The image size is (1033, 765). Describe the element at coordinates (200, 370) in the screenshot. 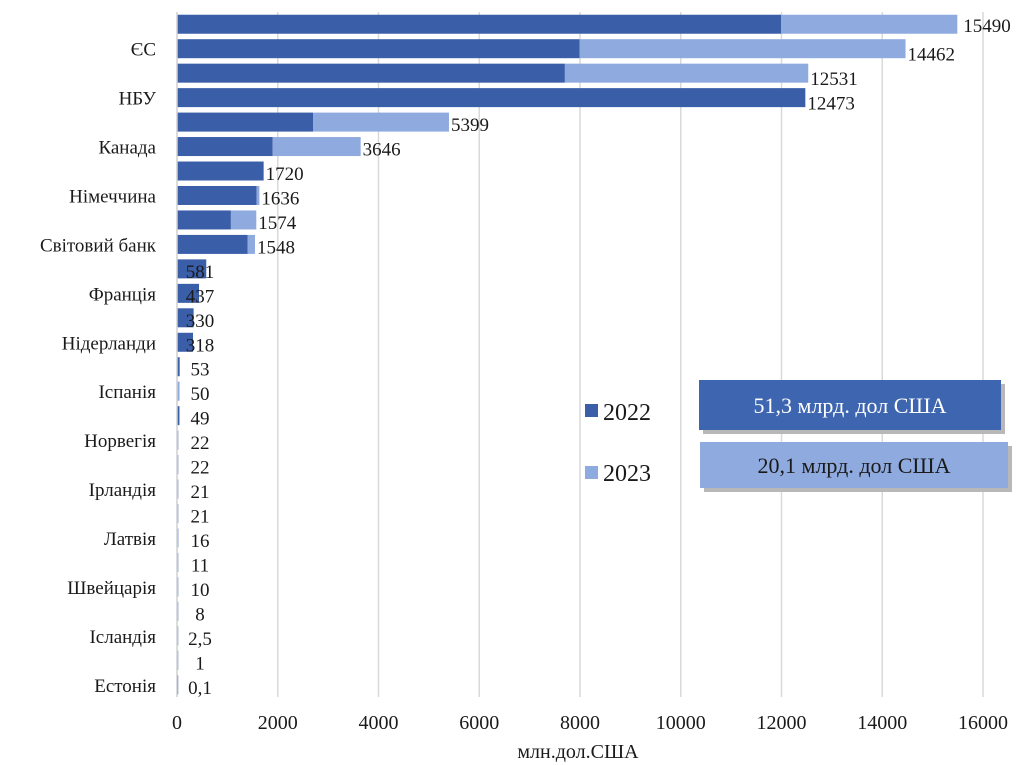

I see `value-label: 53` at that location.